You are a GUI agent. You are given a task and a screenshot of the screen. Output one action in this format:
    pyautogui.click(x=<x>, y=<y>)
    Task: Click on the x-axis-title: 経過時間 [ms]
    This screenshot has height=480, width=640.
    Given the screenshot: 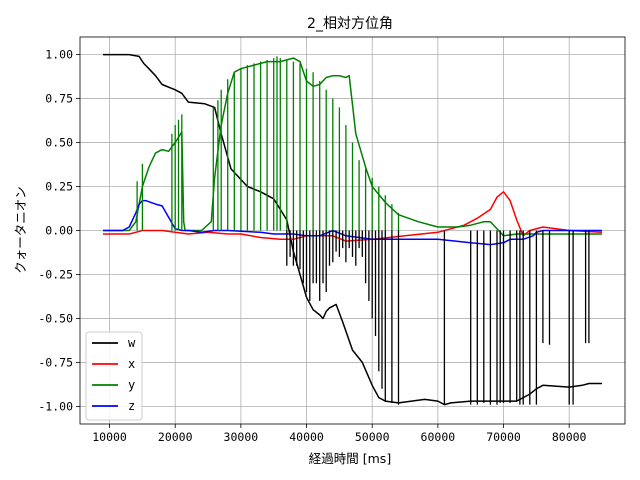 What is the action you would take?
    pyautogui.click(x=350, y=458)
    